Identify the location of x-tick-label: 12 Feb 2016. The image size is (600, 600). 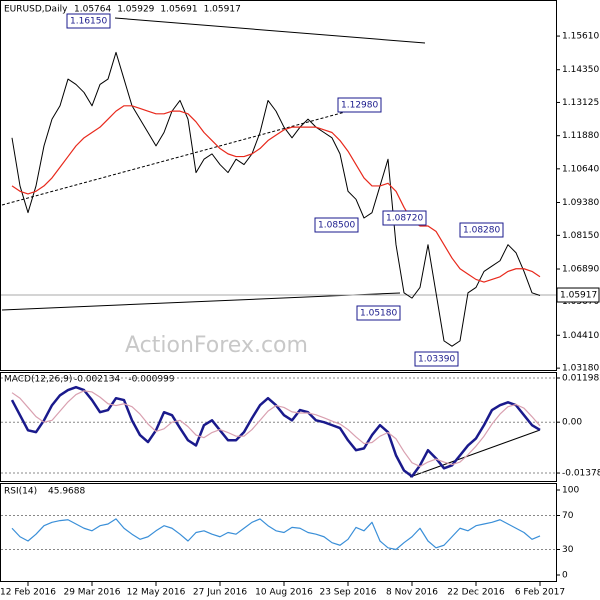
(28, 593).